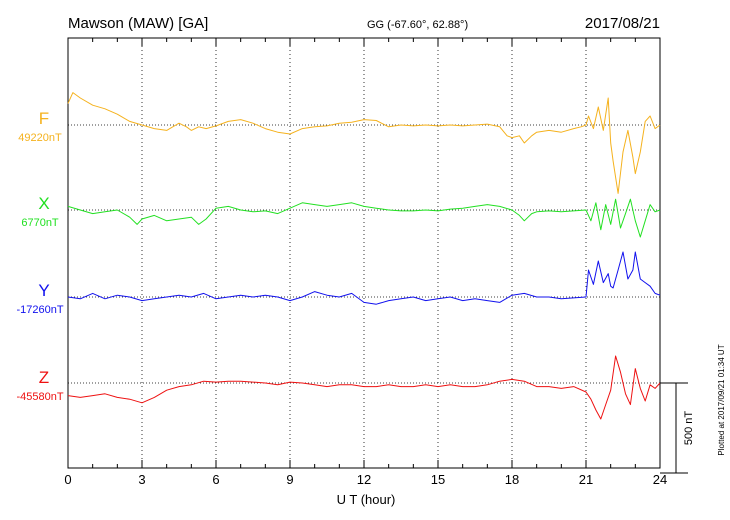 The width and height of the screenshot is (730, 520). Describe the element at coordinates (364, 387) in the screenshot. I see `series-line-z` at that location.